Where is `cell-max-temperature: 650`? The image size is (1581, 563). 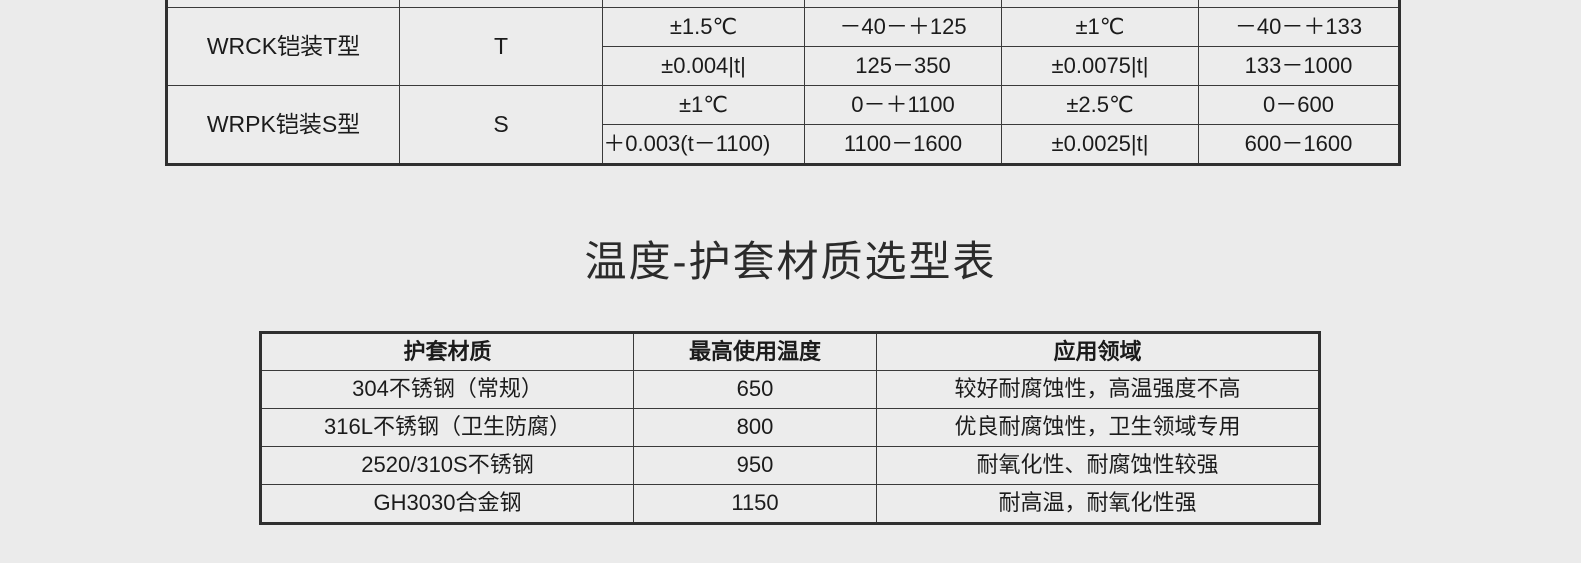
cell-max-temperature: 650 is located at coordinates (755, 389).